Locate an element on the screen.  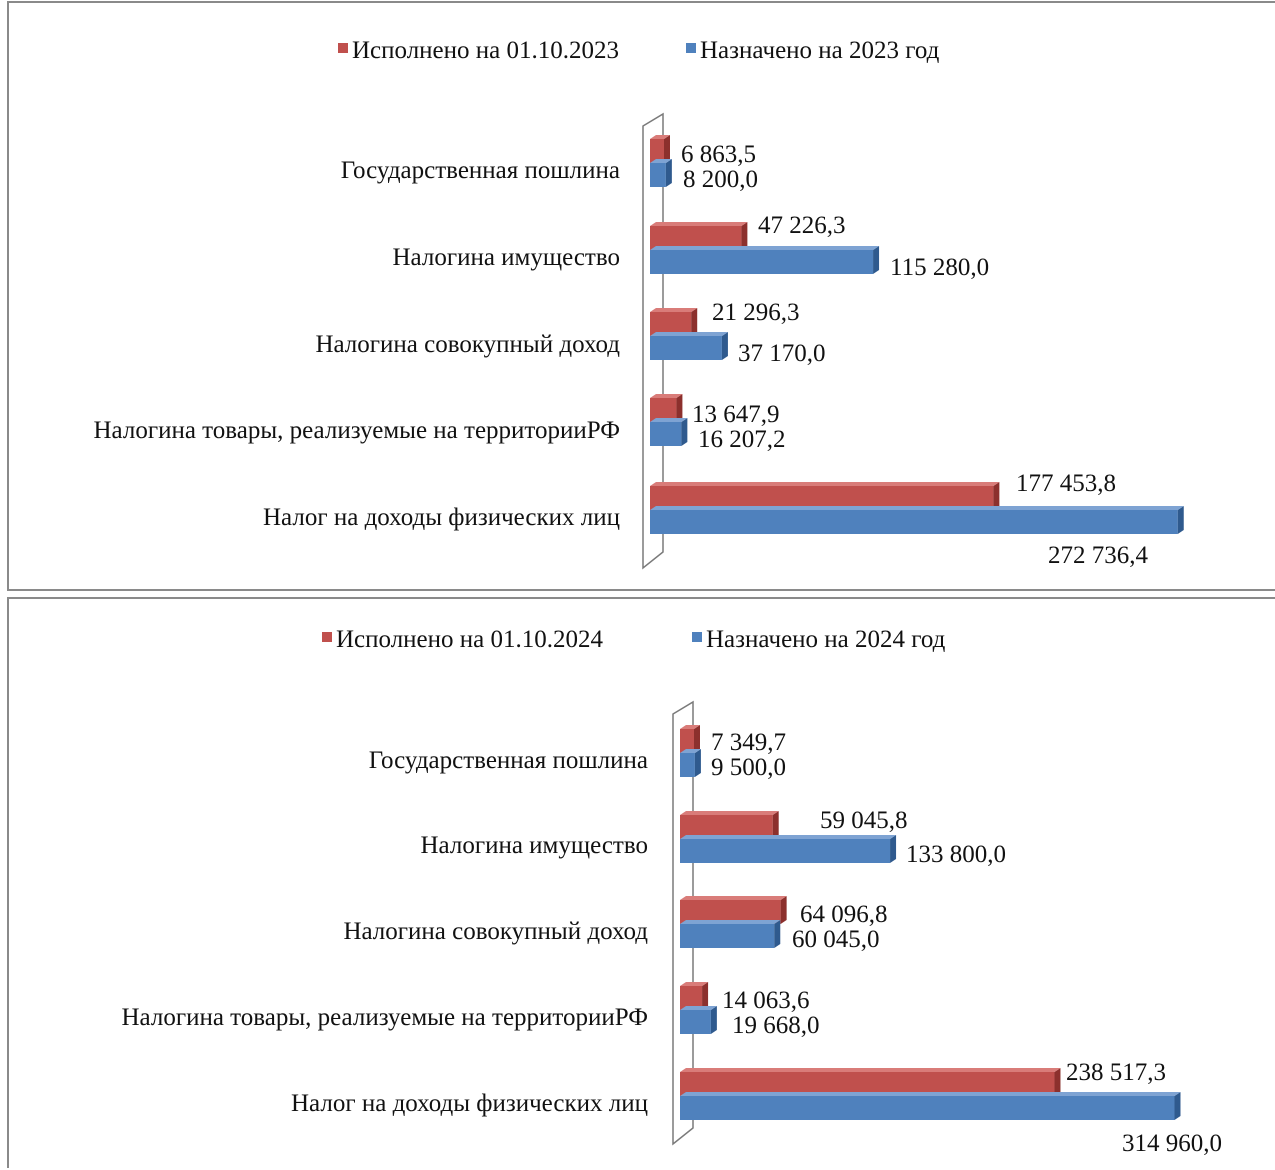
data-label: 115 280,0 is located at coordinates (939, 267).